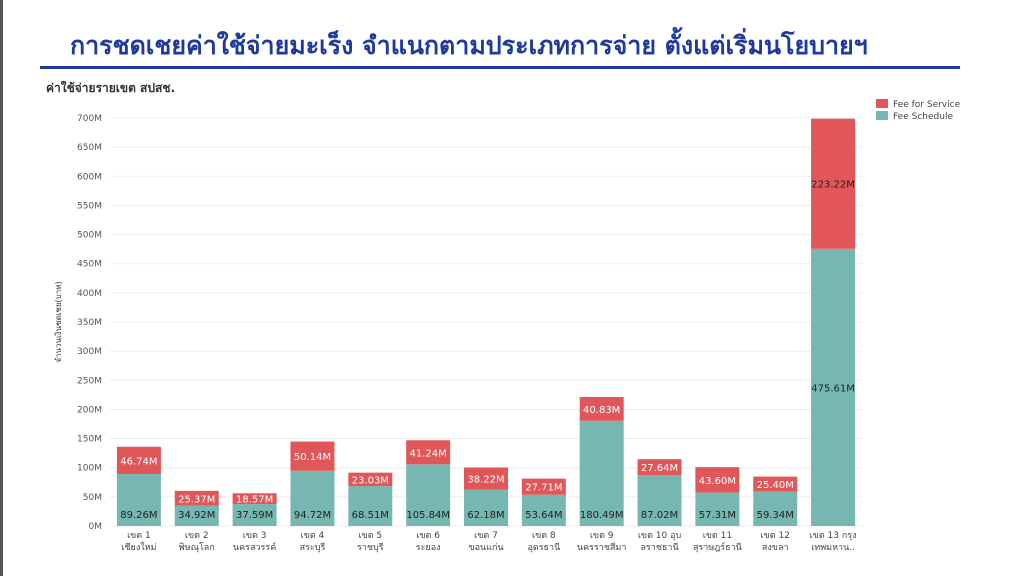 The height and width of the screenshot is (576, 1024). I want to click on legend-label: Fee Schedule, so click(923, 117).